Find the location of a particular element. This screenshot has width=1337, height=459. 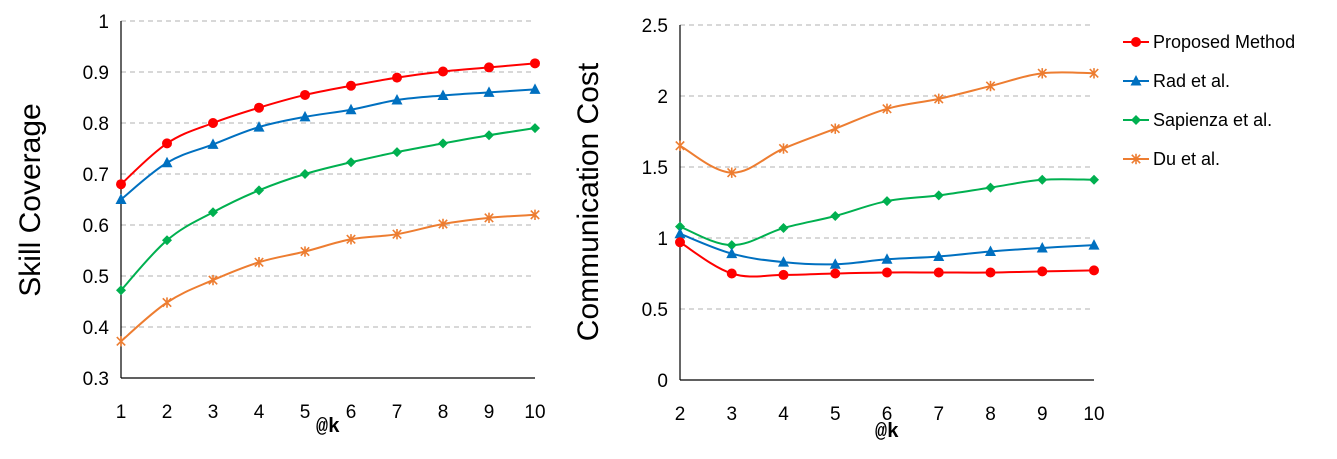

x-tick-label: 10 is located at coordinates (1093, 414).